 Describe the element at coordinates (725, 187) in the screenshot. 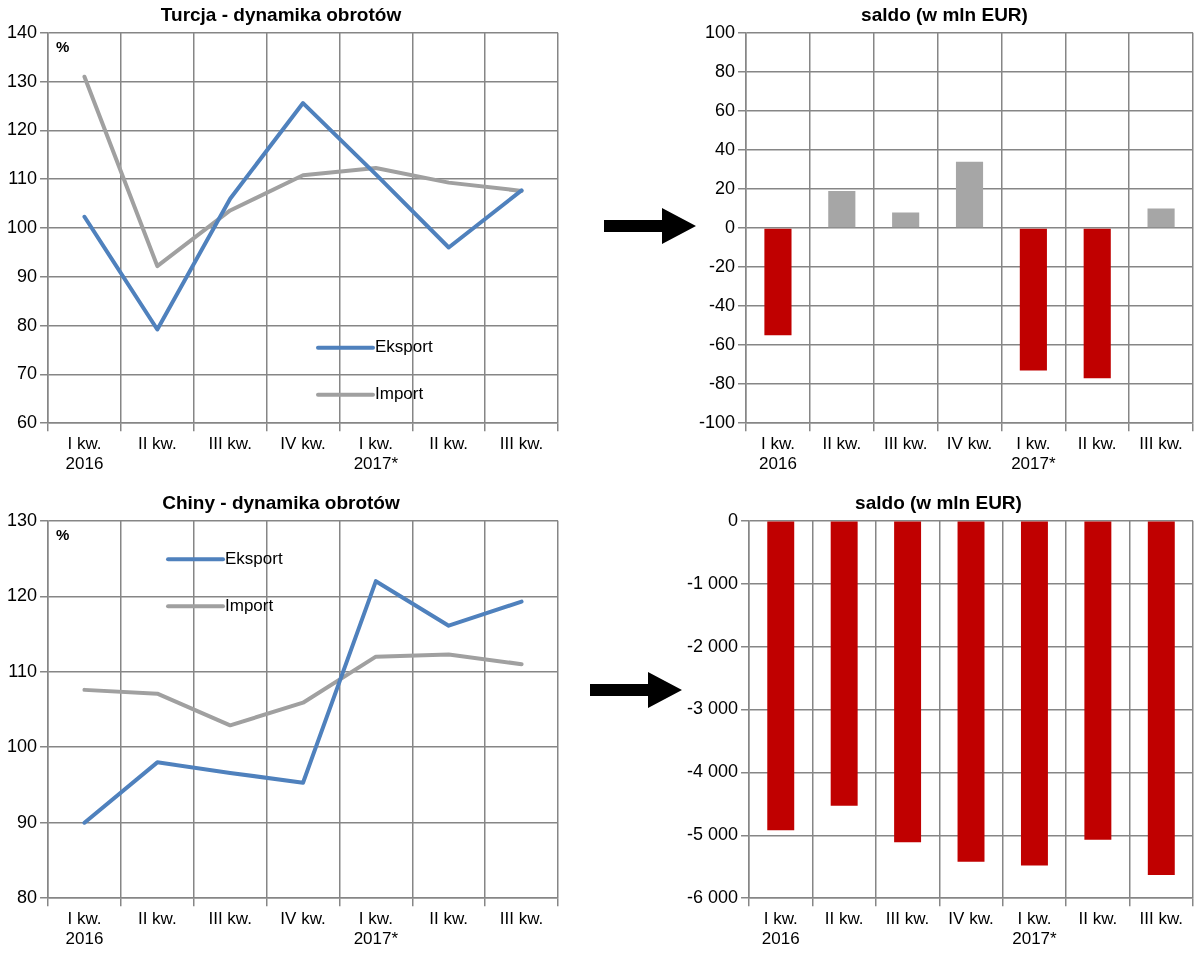

I see `y-tick-label: 20` at that location.